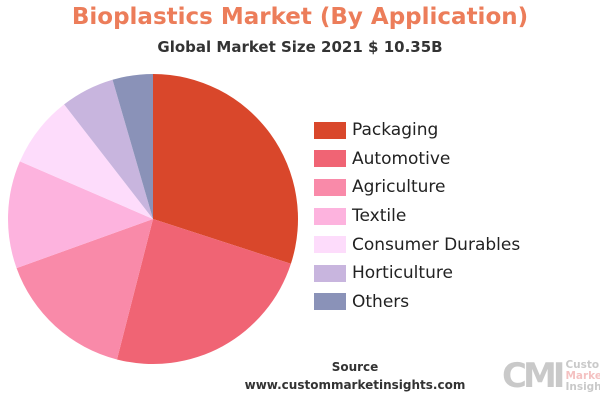  Describe the element at coordinates (225, 169) in the screenshot. I see `pie-slice-packaging` at that location.